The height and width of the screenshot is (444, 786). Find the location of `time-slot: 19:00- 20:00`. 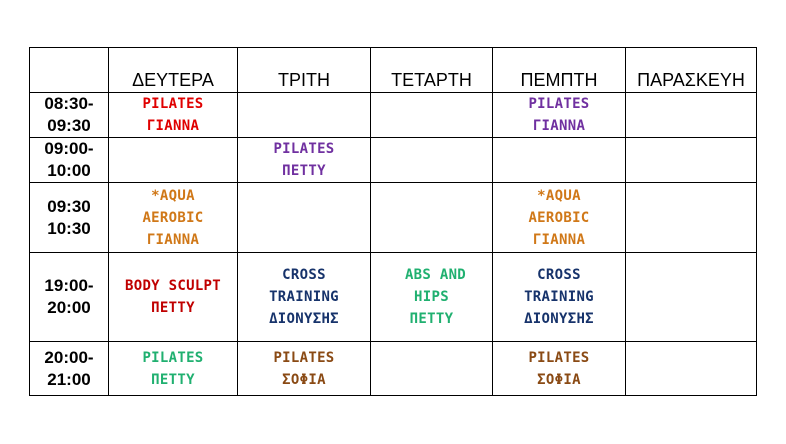

time-slot: 19:00- 20:00 is located at coordinates (69, 297).